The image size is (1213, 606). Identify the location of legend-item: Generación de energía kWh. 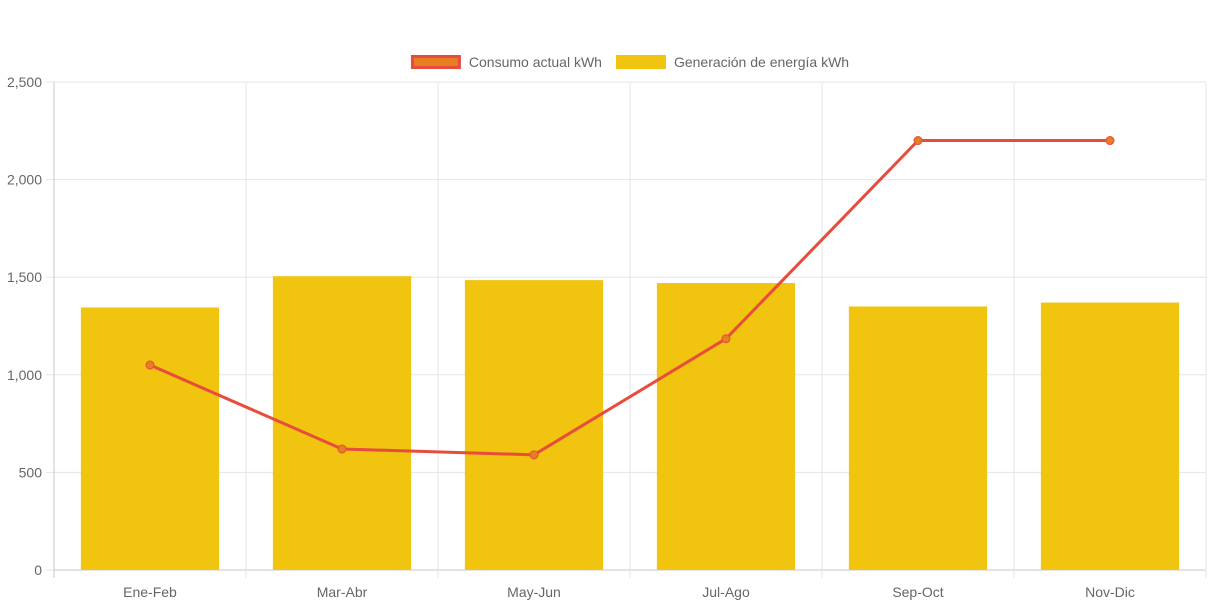
(732, 62).